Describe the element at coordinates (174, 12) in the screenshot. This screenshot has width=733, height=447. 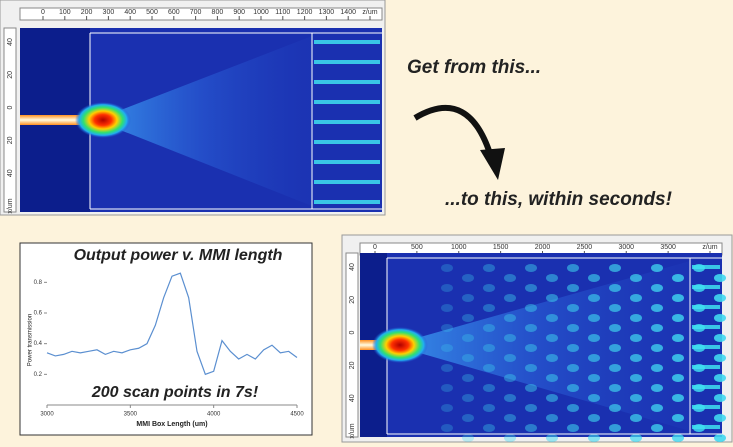
I see `ruler-label: 600` at that location.